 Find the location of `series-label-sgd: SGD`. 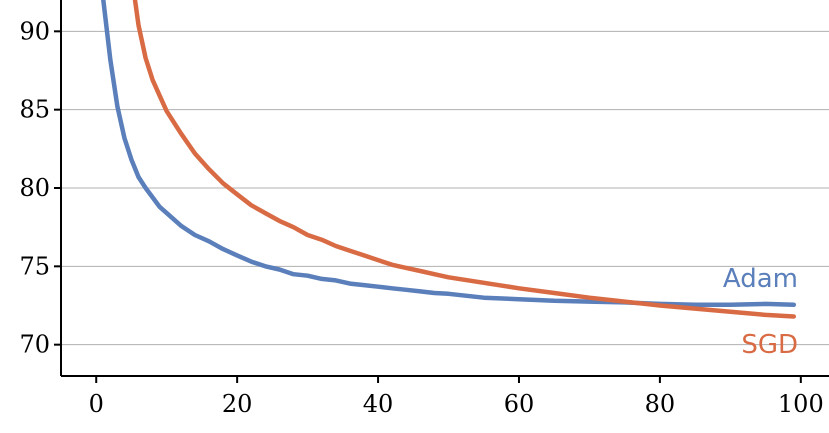

series-label-sgd: SGD is located at coordinates (769, 345).